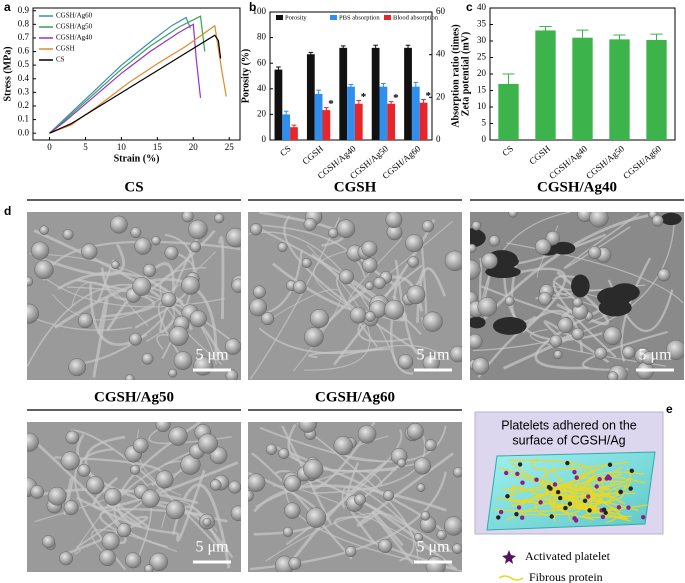  I want to click on y-tick-label: 0.6, so click(24, 51).